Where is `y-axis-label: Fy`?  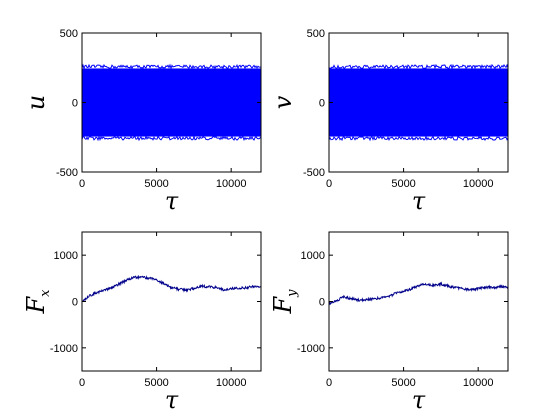 y-axis-label: Fy is located at coordinates (284, 302).